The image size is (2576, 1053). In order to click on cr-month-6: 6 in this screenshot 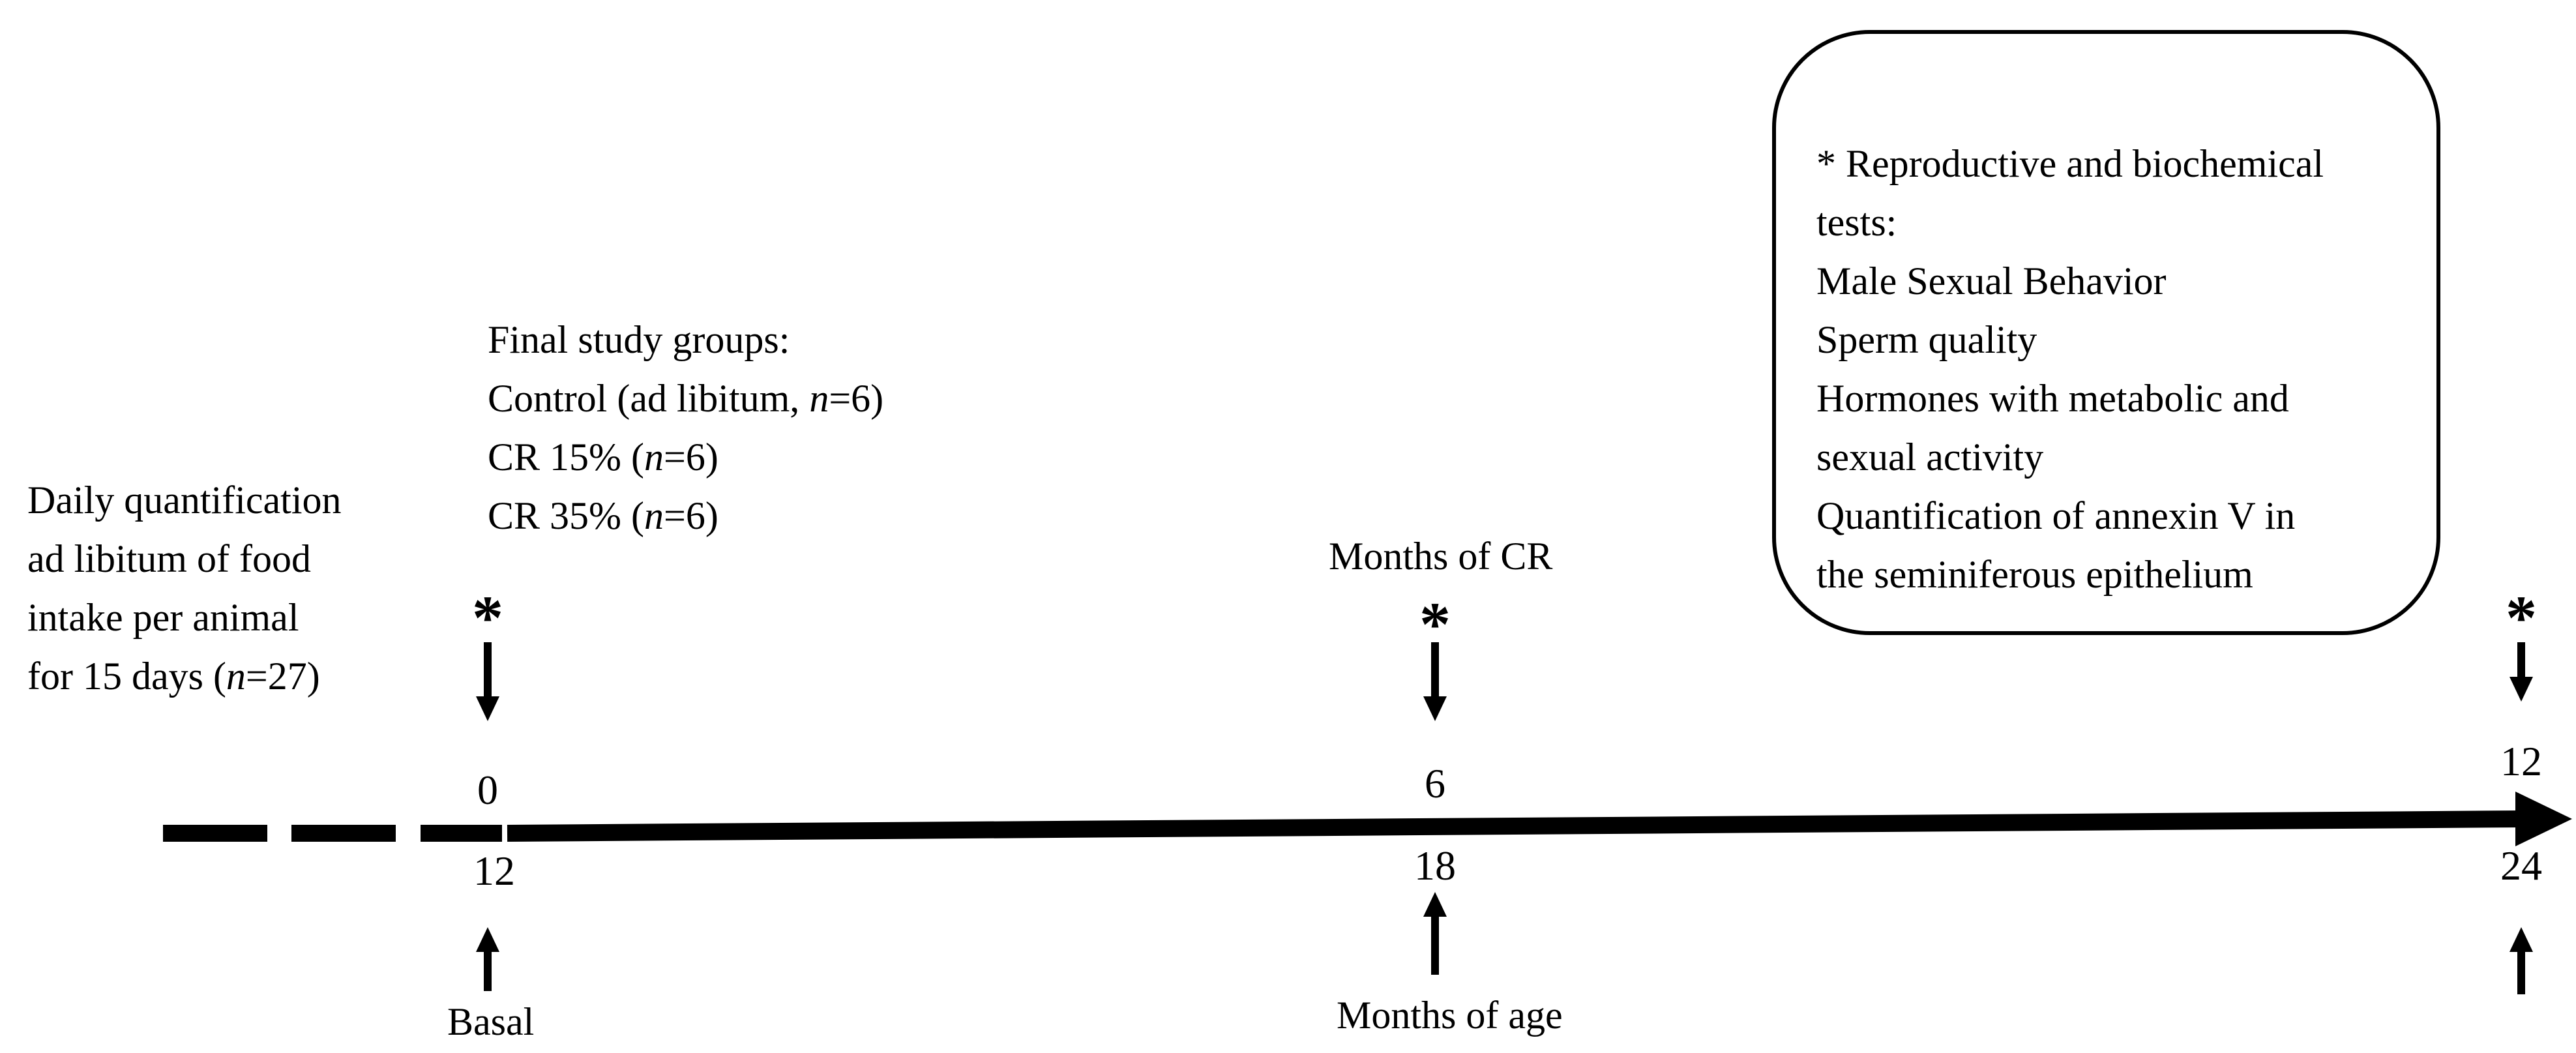, I will do `click(1435, 783)`.